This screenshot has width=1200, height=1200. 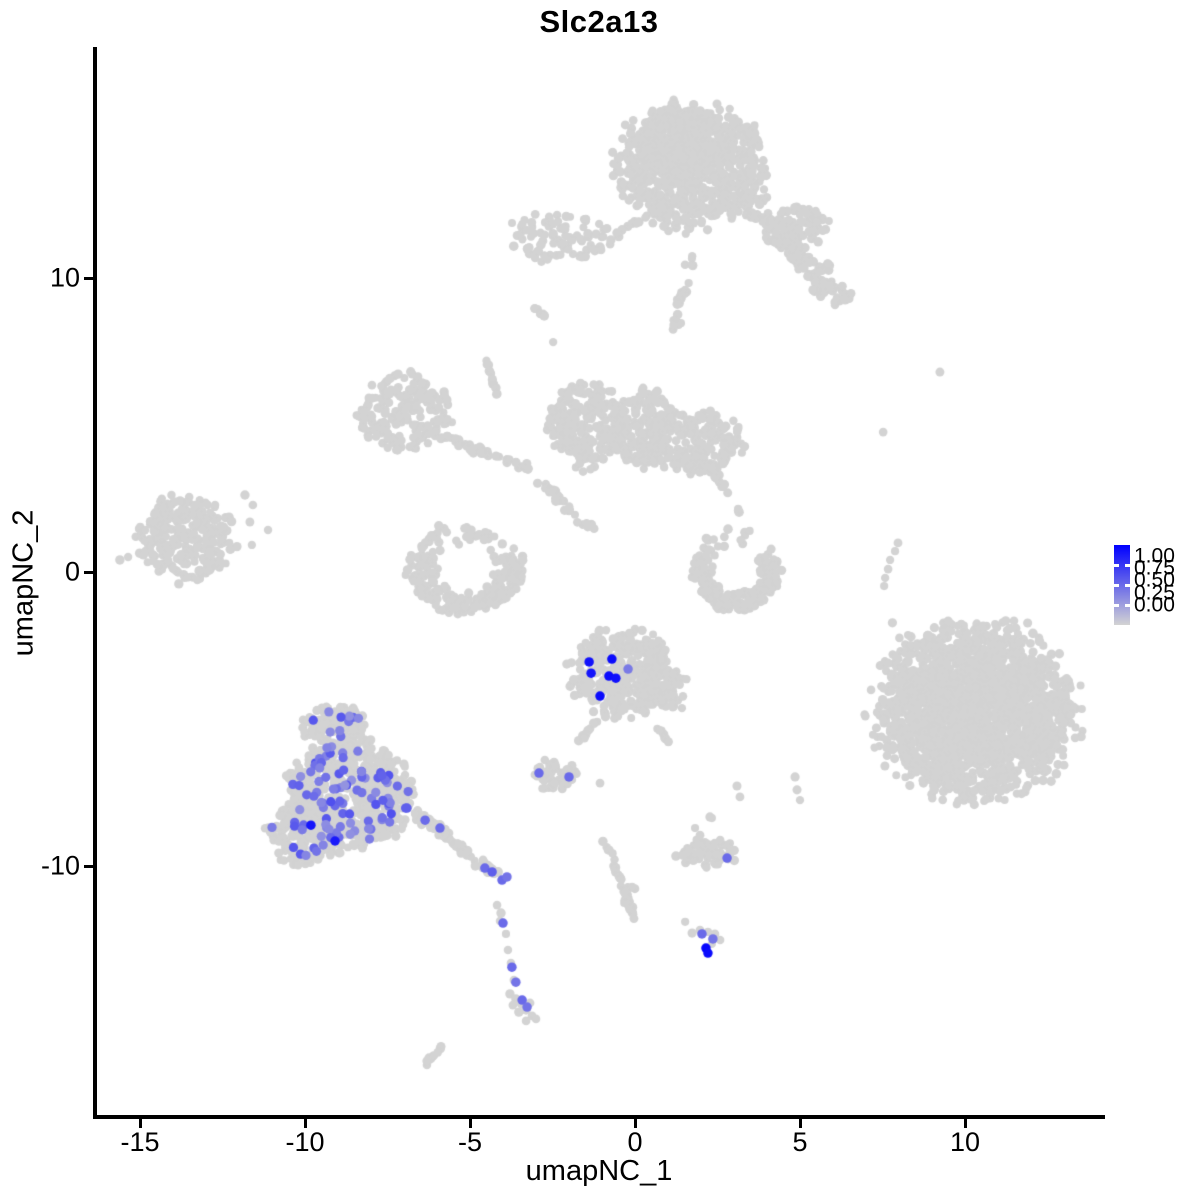 I want to click on legend-label: 0.50, so click(x=1154, y=580).